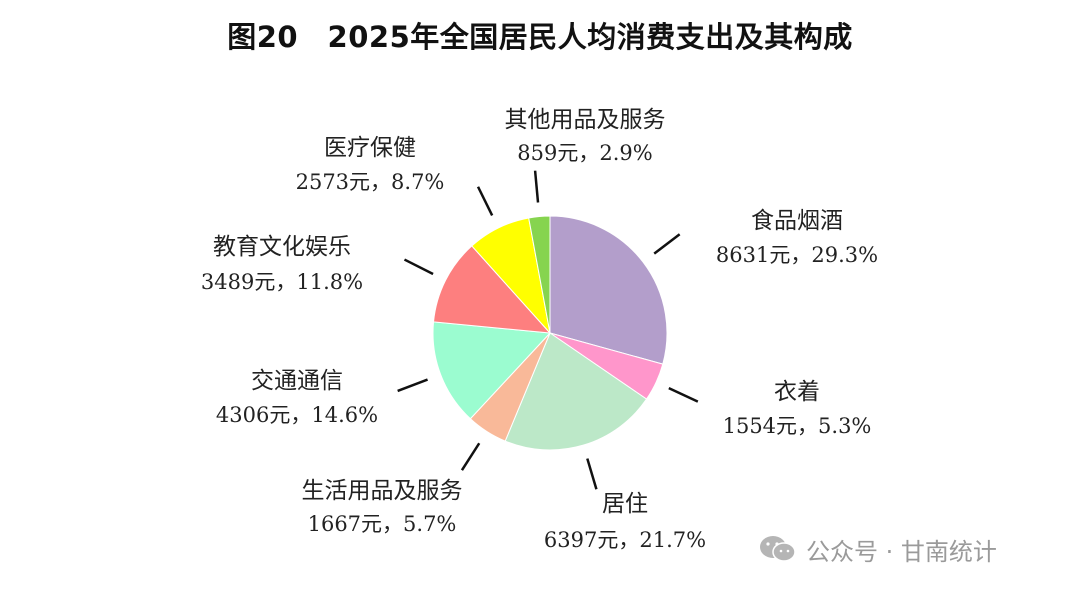  I want to click on slice-value-label: 1667元，5.7%, so click(382, 524).